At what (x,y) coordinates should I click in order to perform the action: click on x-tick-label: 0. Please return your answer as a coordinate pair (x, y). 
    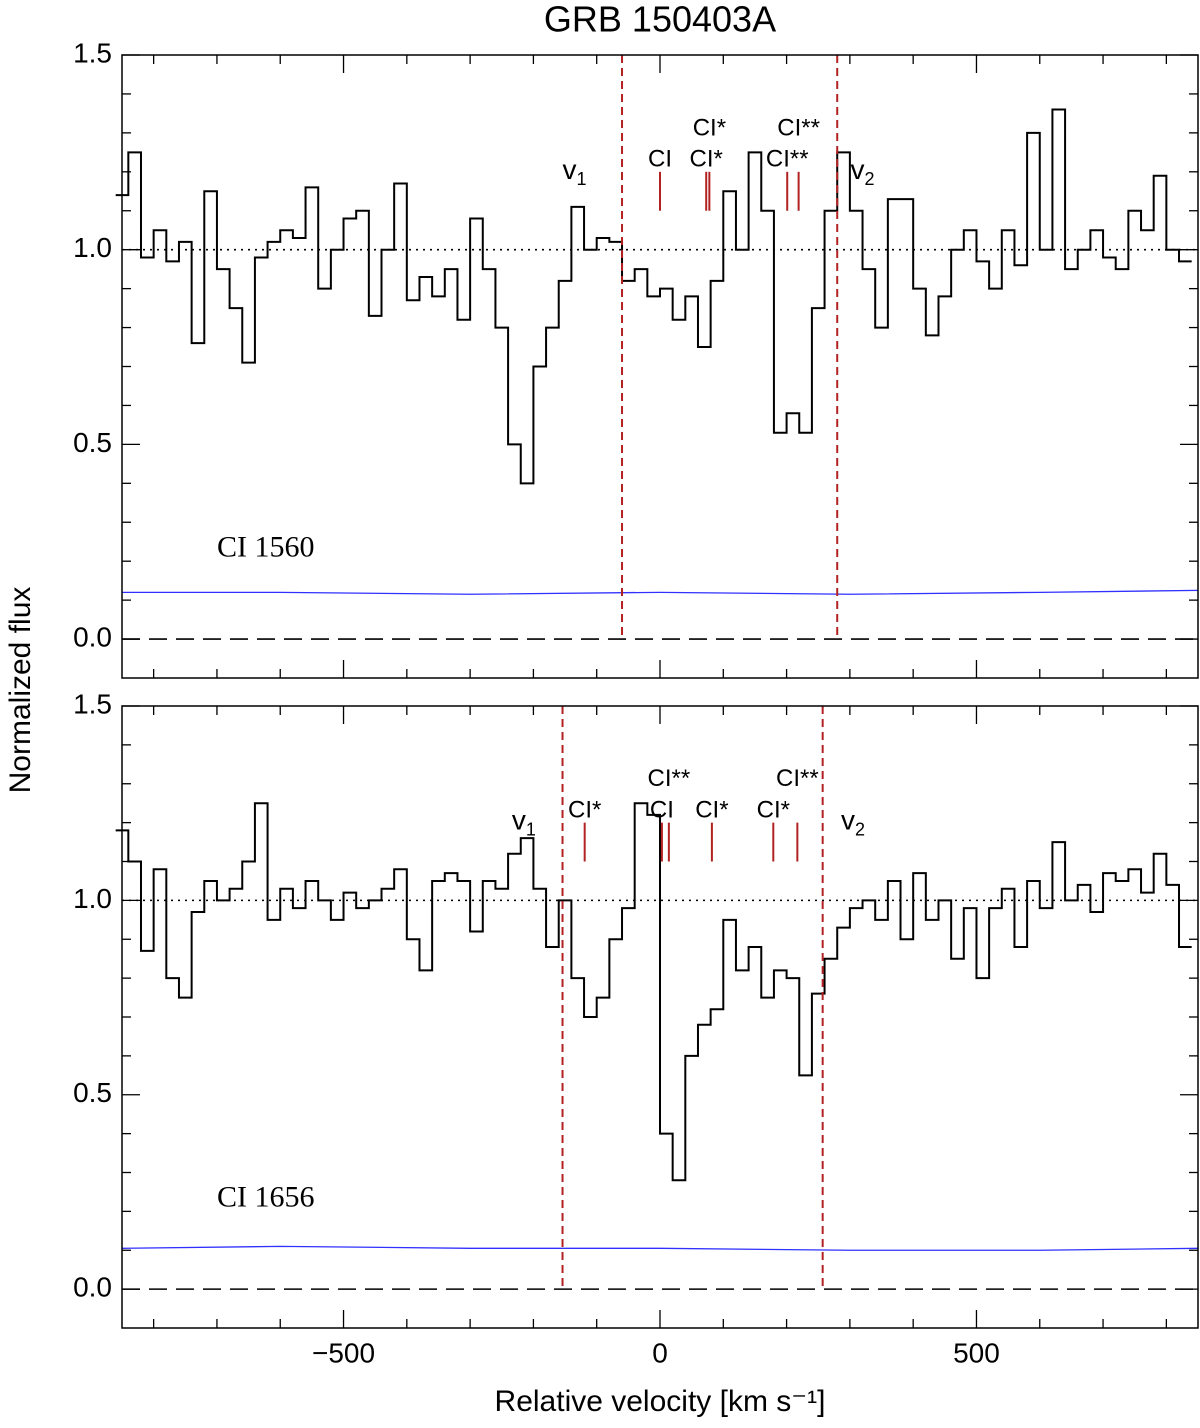
    Looking at the image, I should click on (660, 1352).